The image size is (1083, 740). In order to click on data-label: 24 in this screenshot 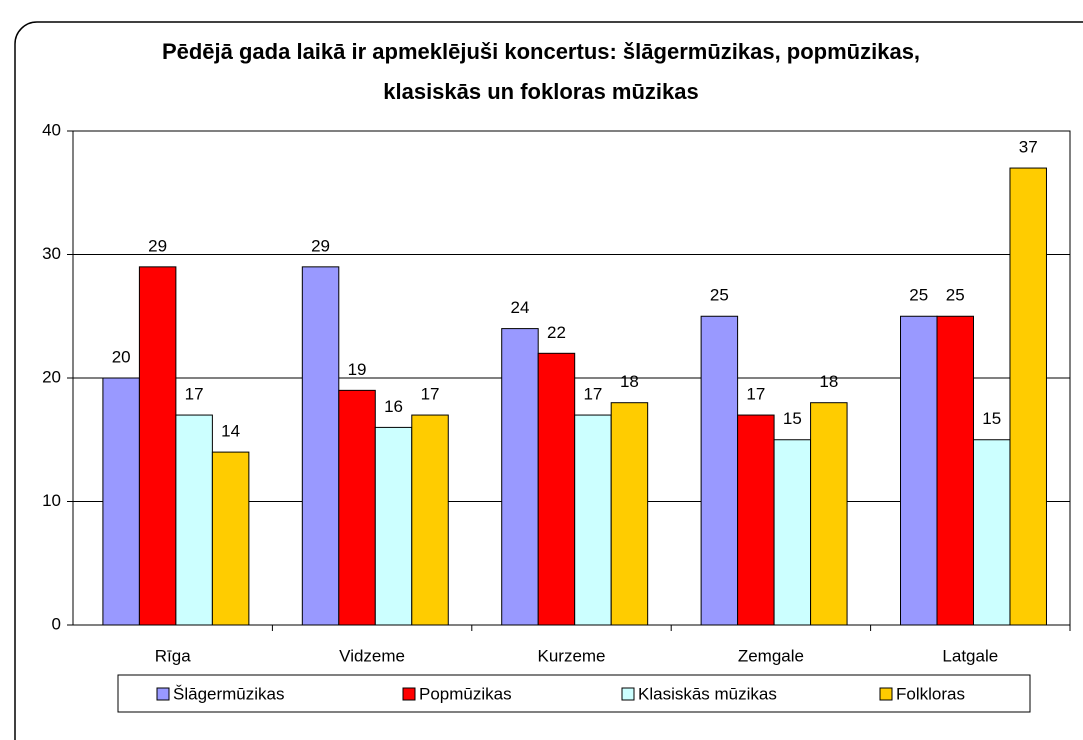, I will do `click(519, 307)`.